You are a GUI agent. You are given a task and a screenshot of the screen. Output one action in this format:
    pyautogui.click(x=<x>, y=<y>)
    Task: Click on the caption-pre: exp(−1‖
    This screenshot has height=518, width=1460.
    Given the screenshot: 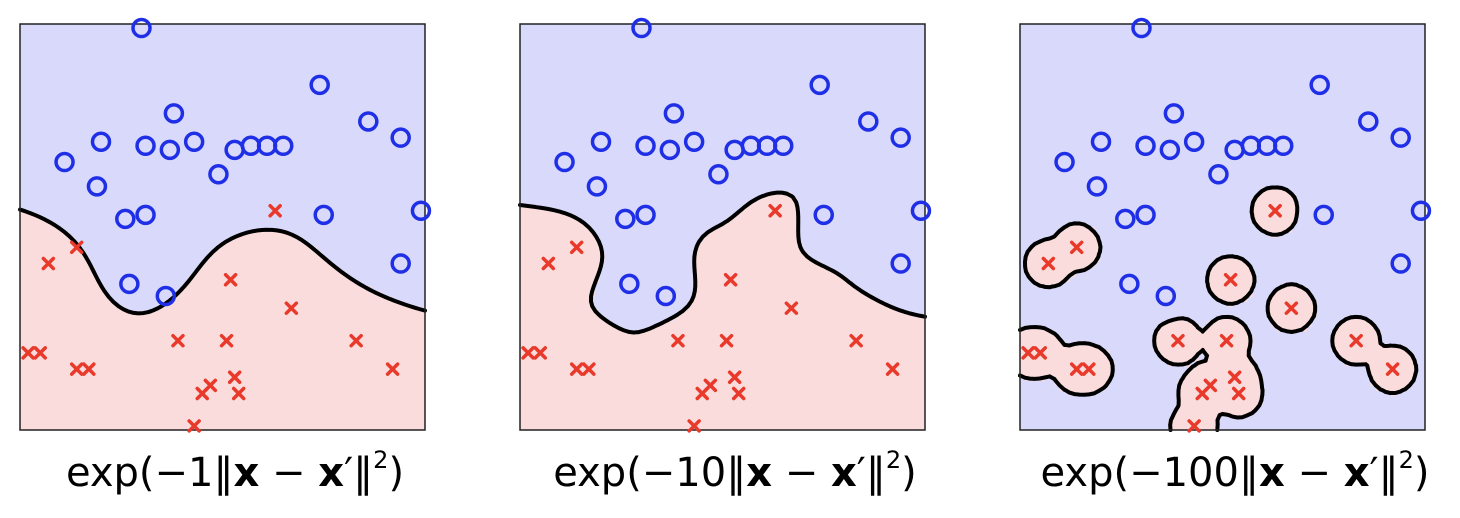 What is the action you would take?
    pyautogui.click(x=149, y=473)
    